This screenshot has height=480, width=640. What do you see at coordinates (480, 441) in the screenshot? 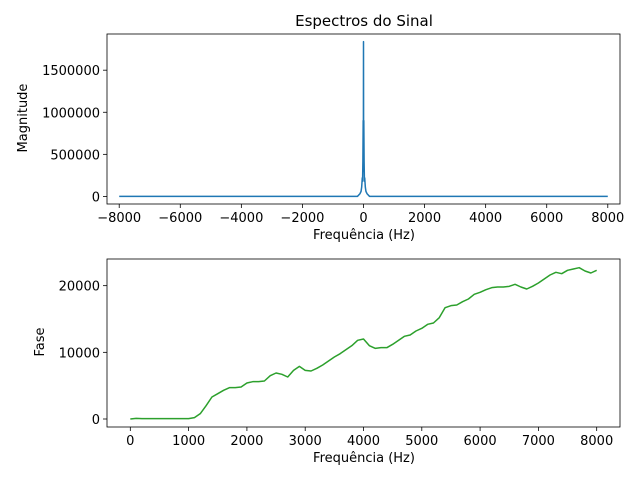
I see `phase-x-tick-label: 6000` at bounding box center [480, 441].